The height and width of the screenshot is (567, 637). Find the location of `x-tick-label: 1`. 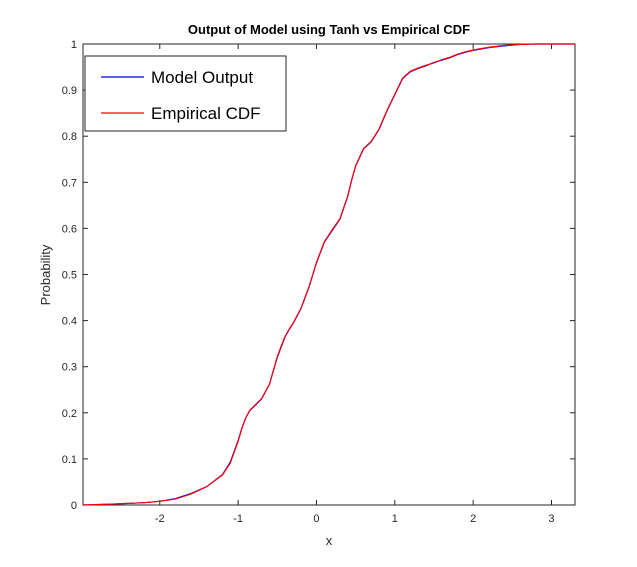

x-tick-label: 1 is located at coordinates (395, 519).